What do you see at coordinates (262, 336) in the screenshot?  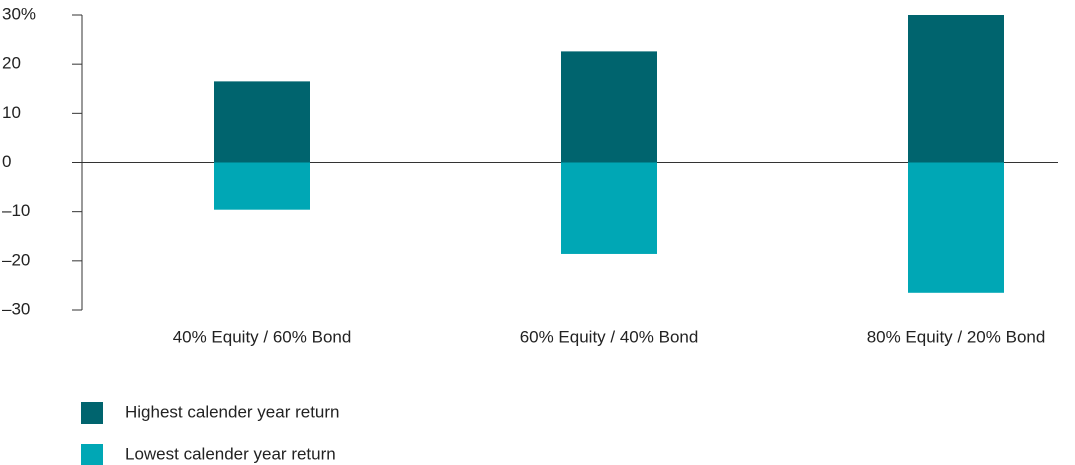 I see `x-tick-label: 40% Equity / 60% Bond` at bounding box center [262, 336].